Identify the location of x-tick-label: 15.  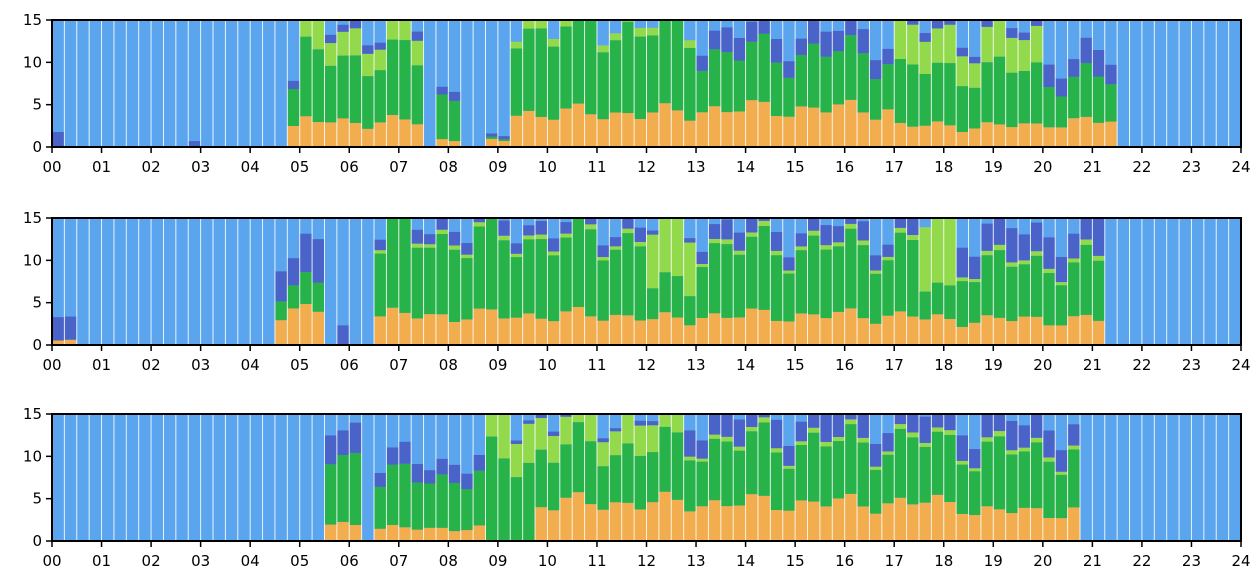
(795, 167).